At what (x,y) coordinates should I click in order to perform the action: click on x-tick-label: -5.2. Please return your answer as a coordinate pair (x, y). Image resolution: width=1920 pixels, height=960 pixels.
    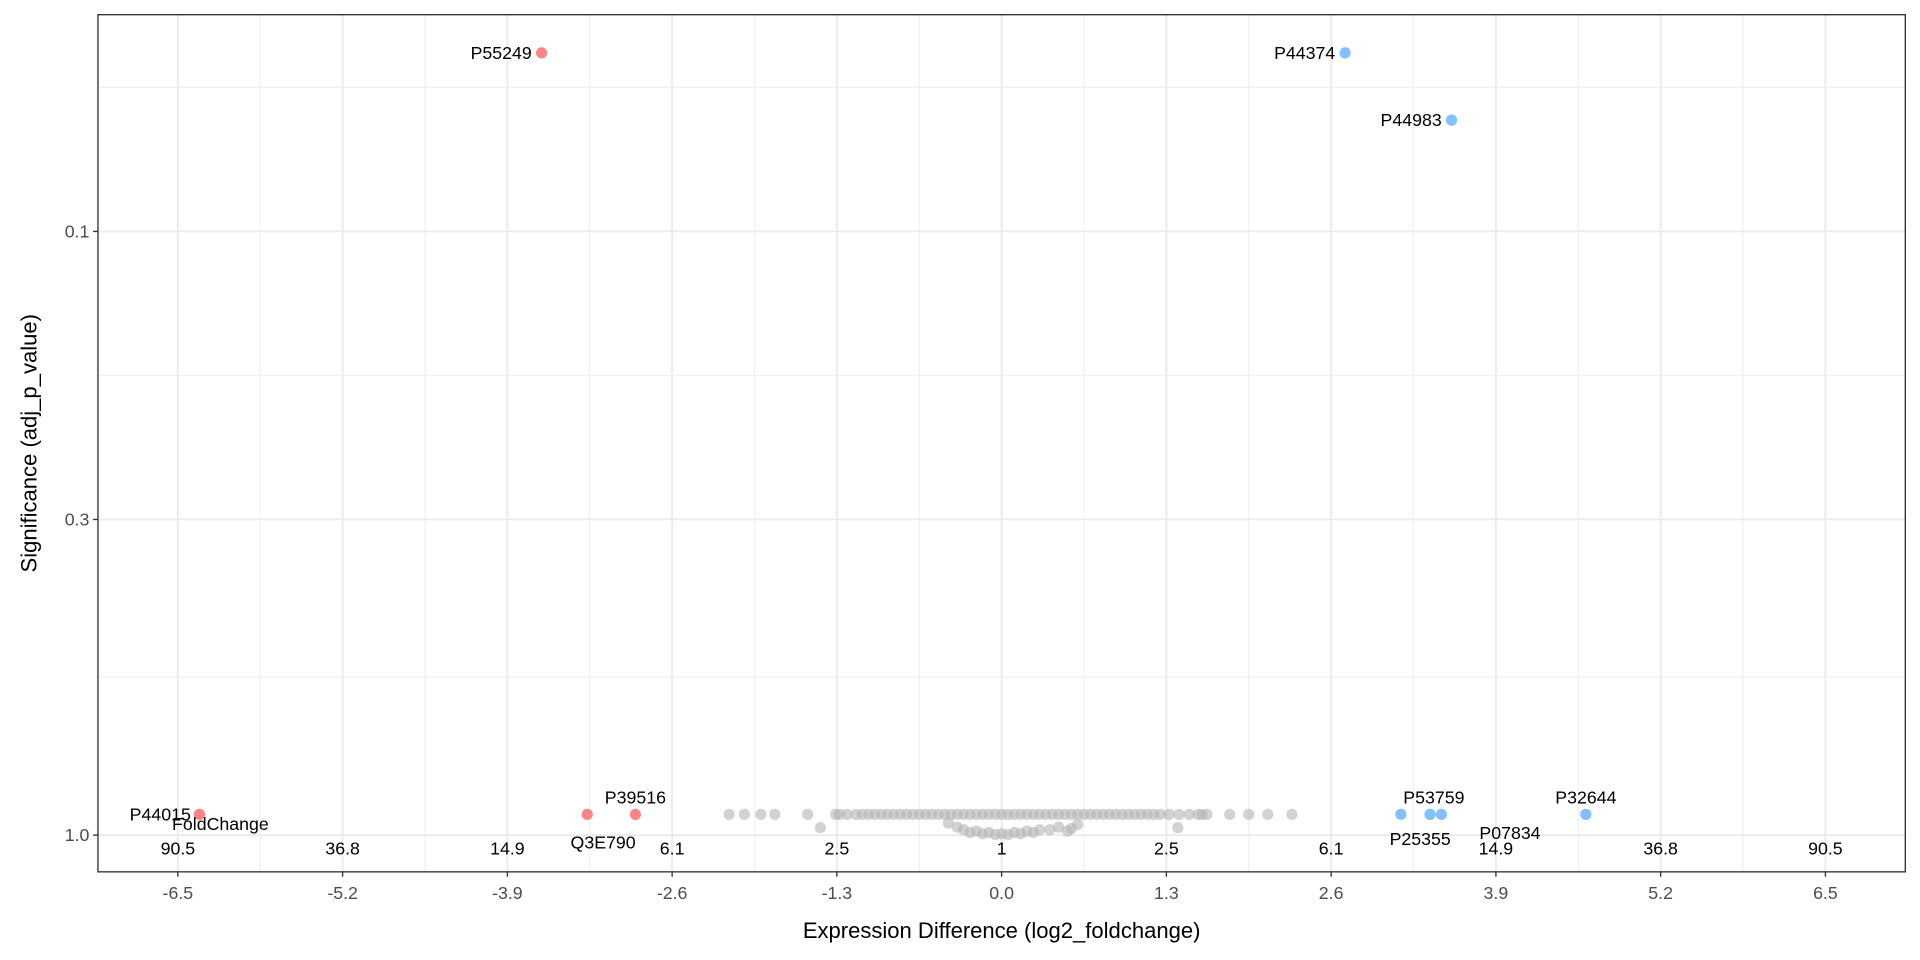
    Looking at the image, I should click on (342, 893).